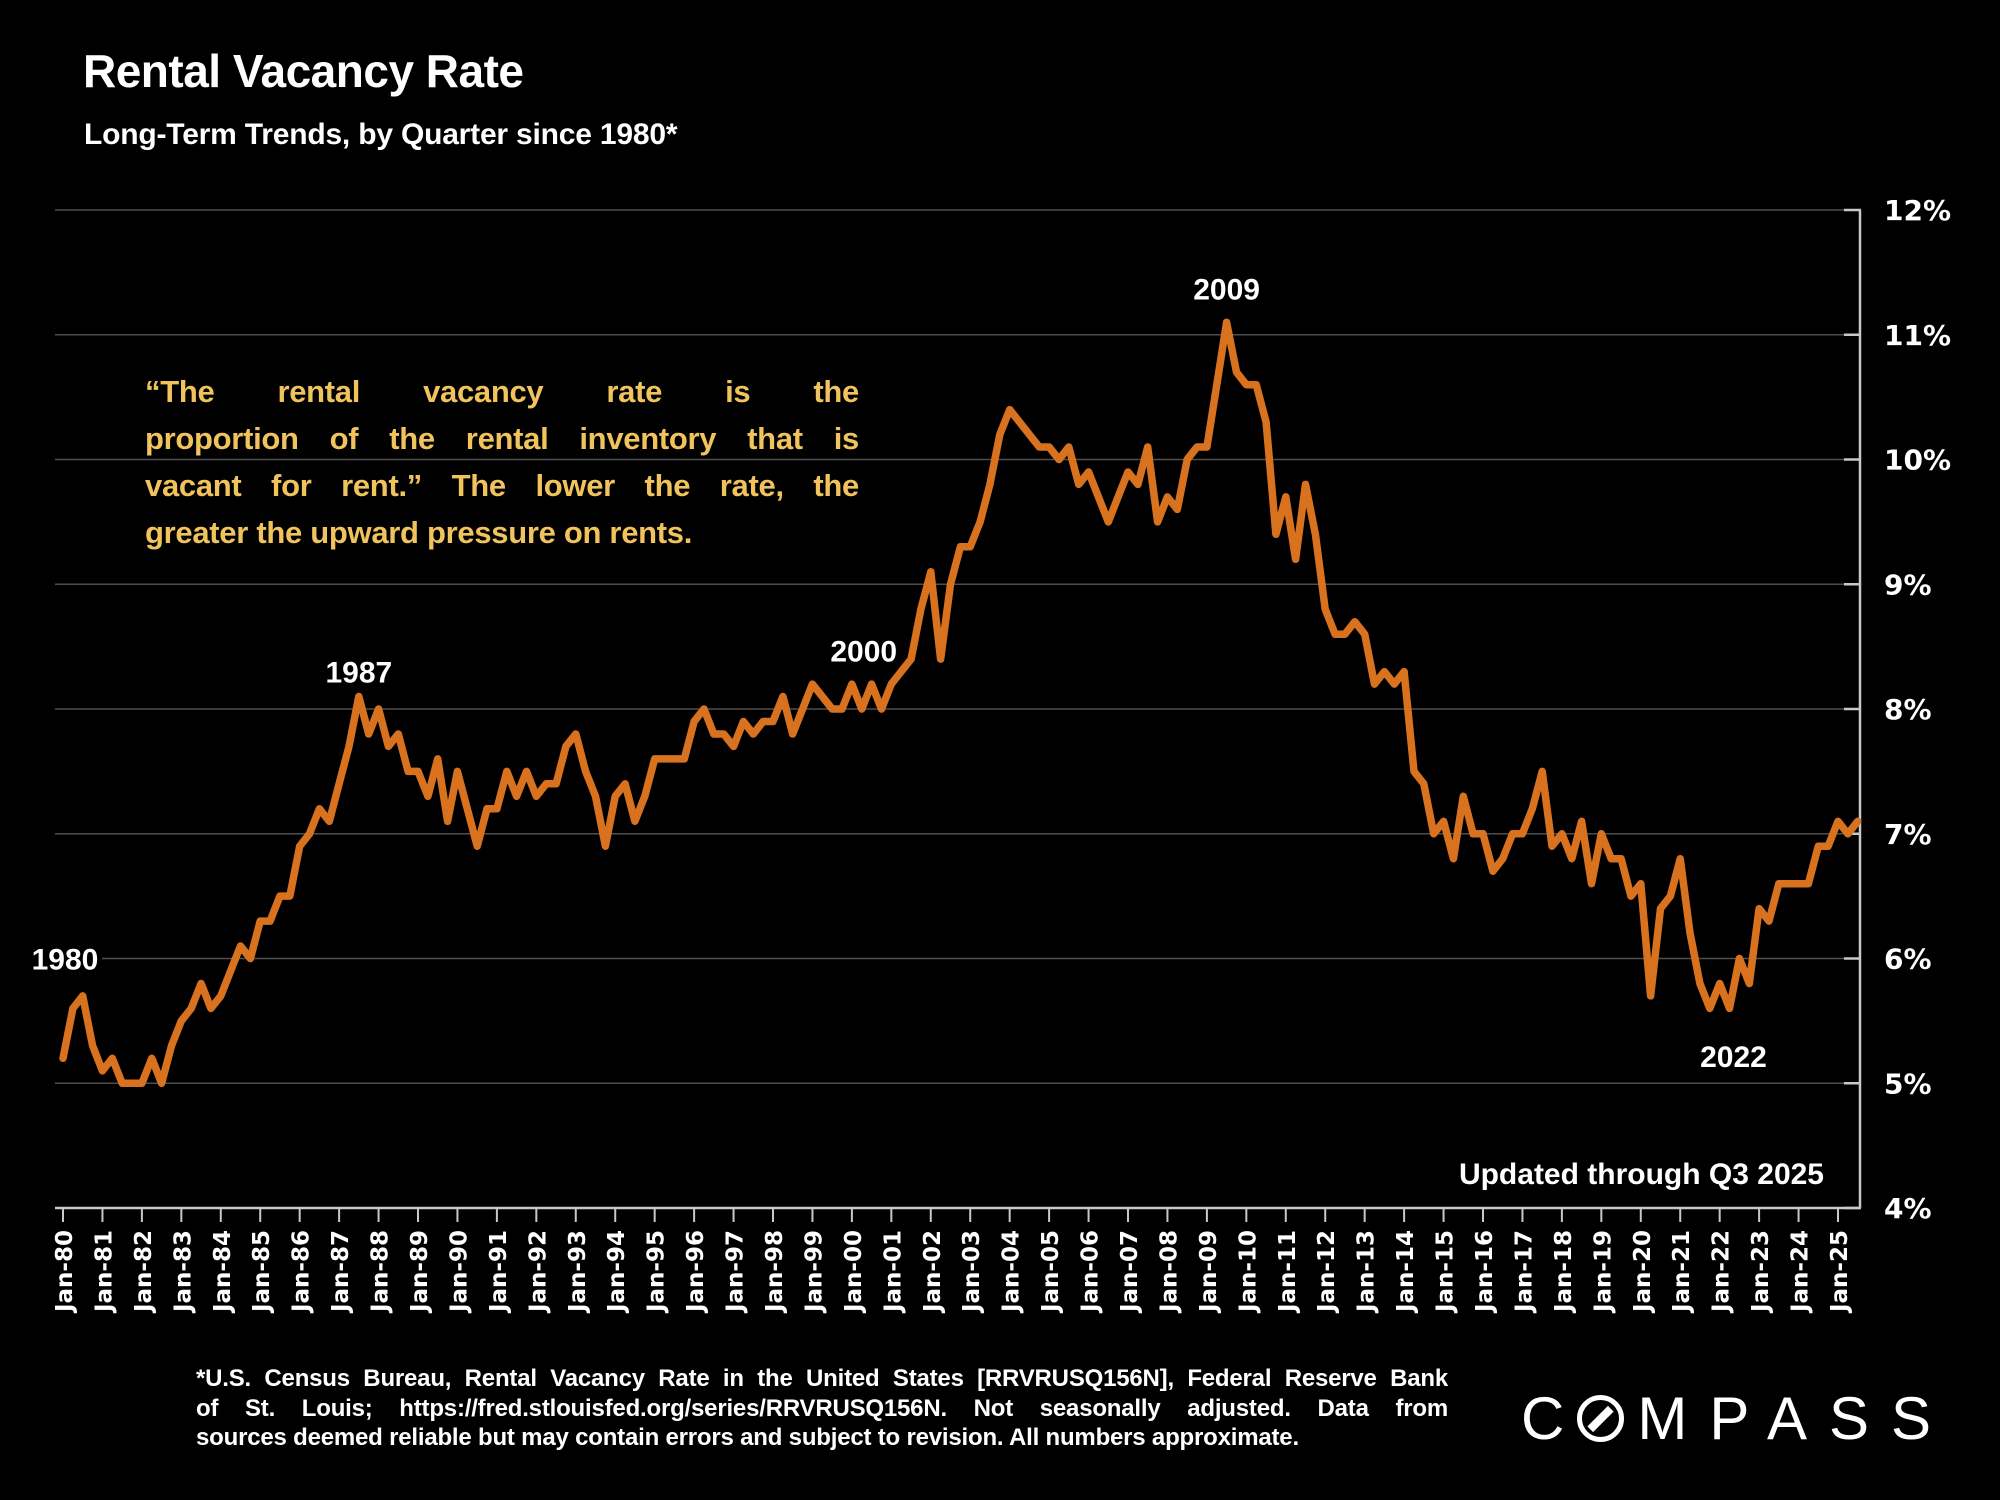 The height and width of the screenshot is (1500, 2000). What do you see at coordinates (1226, 290) in the screenshot?
I see `chart-annotation: 2009` at bounding box center [1226, 290].